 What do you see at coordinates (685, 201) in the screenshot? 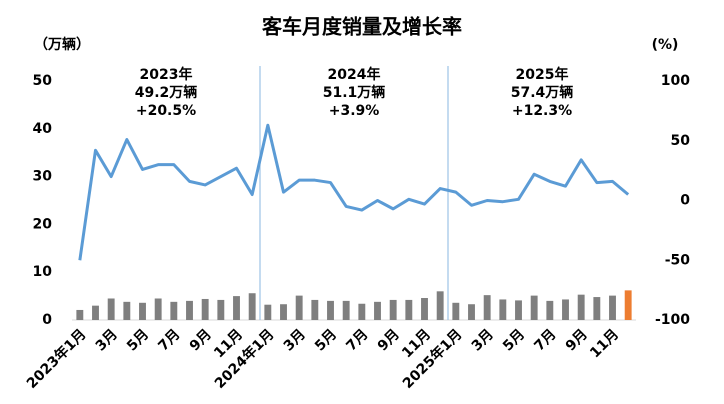
I see `y2-tick-label: 0` at bounding box center [685, 201].